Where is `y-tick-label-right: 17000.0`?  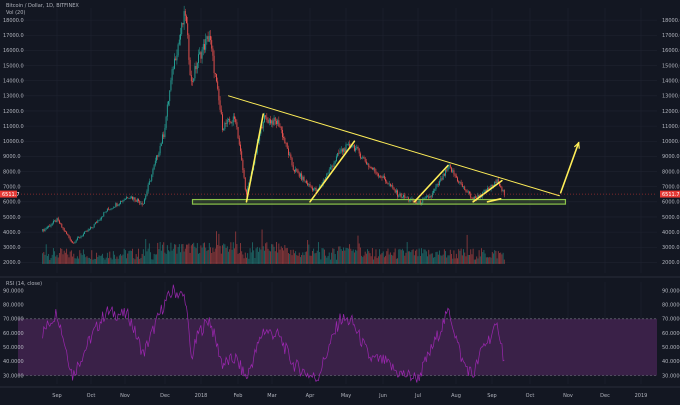
y-tick-label-right: 17000.0 is located at coordinates (671, 36).